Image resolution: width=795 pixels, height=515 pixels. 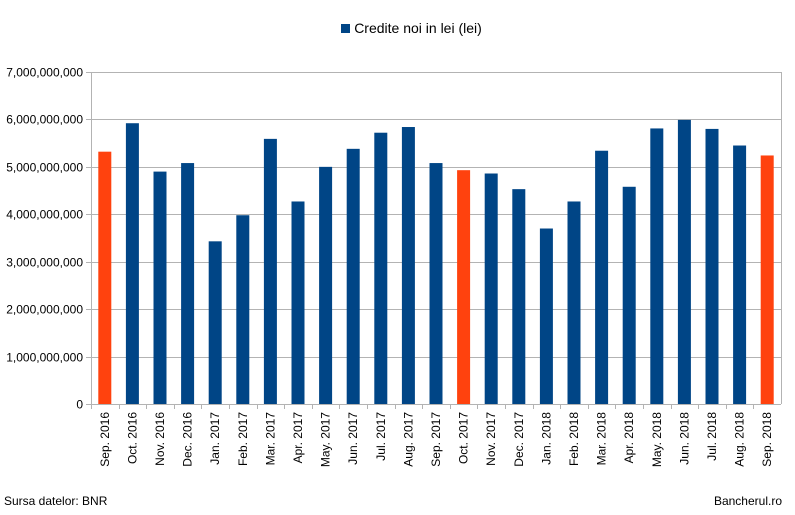 What do you see at coordinates (44, 215) in the screenshot?
I see `y-tick-label: 4,000,000,000` at bounding box center [44, 215].